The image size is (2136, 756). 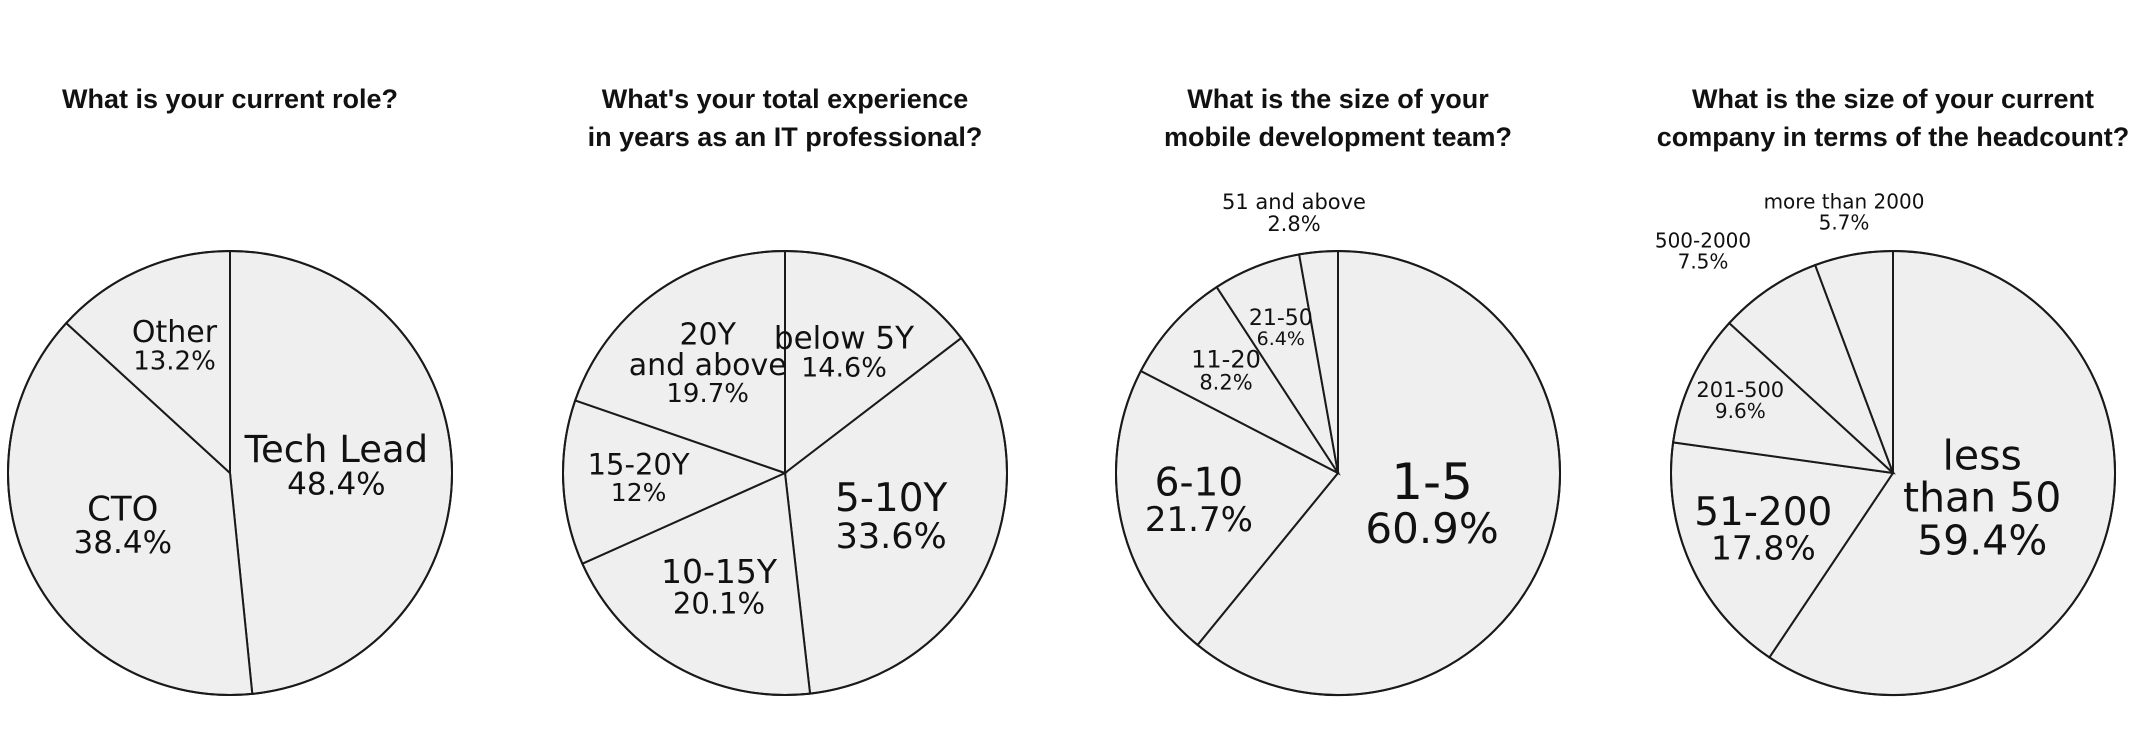 I want to click on slice-label: 500-2000, so click(x=1703, y=240).